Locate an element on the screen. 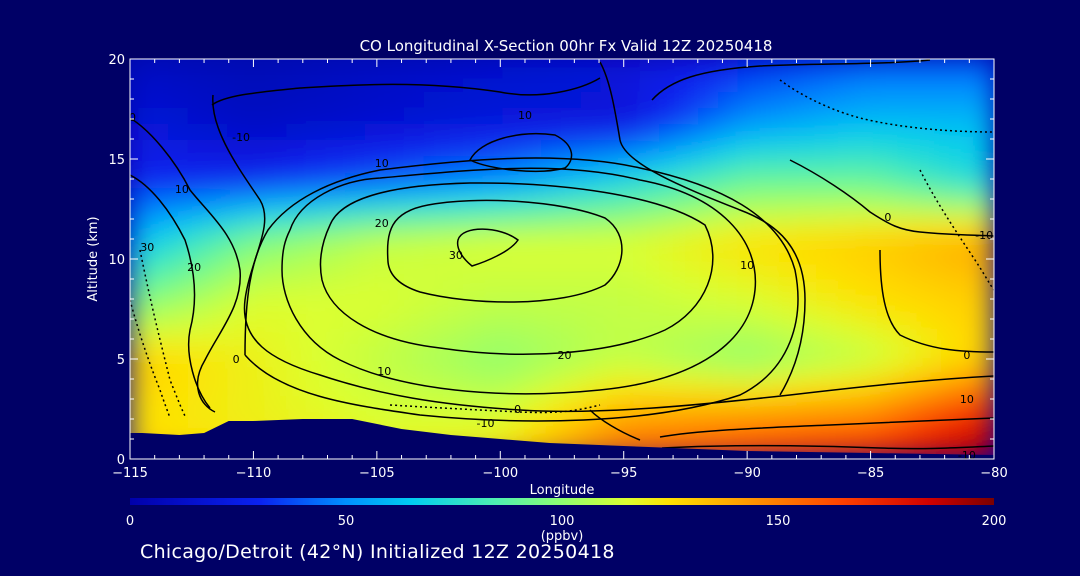 The width and height of the screenshot is (1080, 576). y-tick-label: 5 is located at coordinates (121, 360).